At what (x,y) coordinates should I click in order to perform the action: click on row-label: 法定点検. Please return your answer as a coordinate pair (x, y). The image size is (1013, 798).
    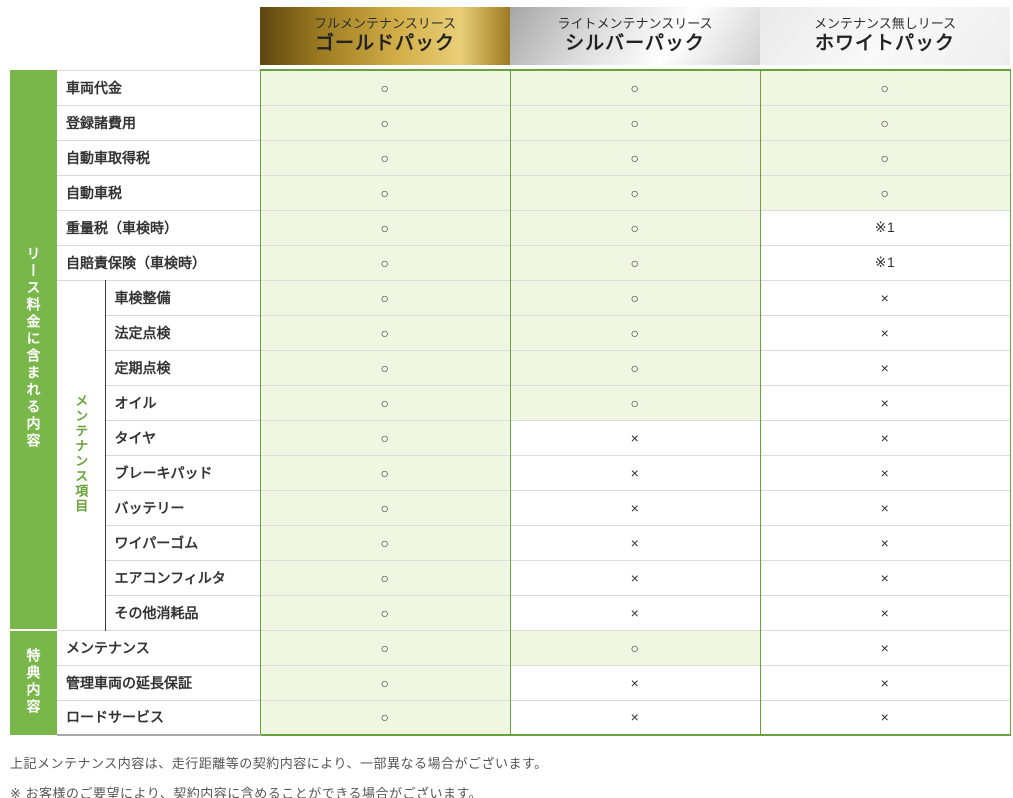
    Looking at the image, I should click on (182, 332).